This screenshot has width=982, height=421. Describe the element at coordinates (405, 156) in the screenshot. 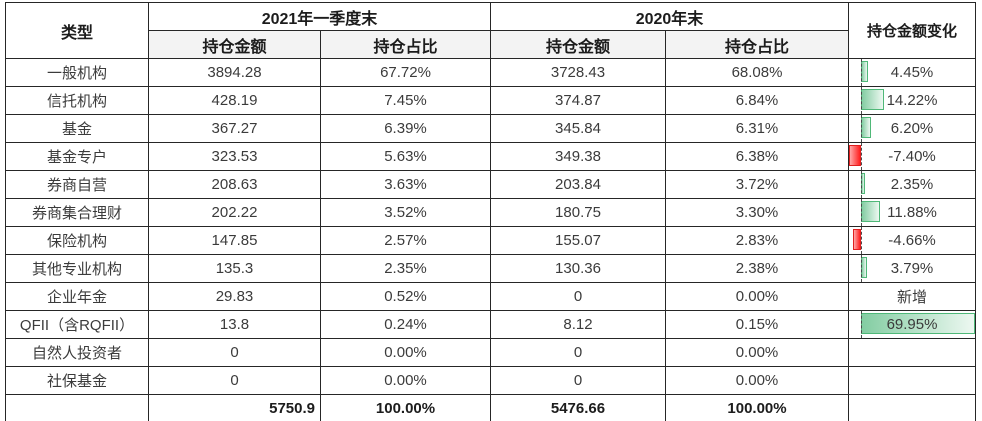

I see `ratio-2021-cell: 5.63%` at that location.